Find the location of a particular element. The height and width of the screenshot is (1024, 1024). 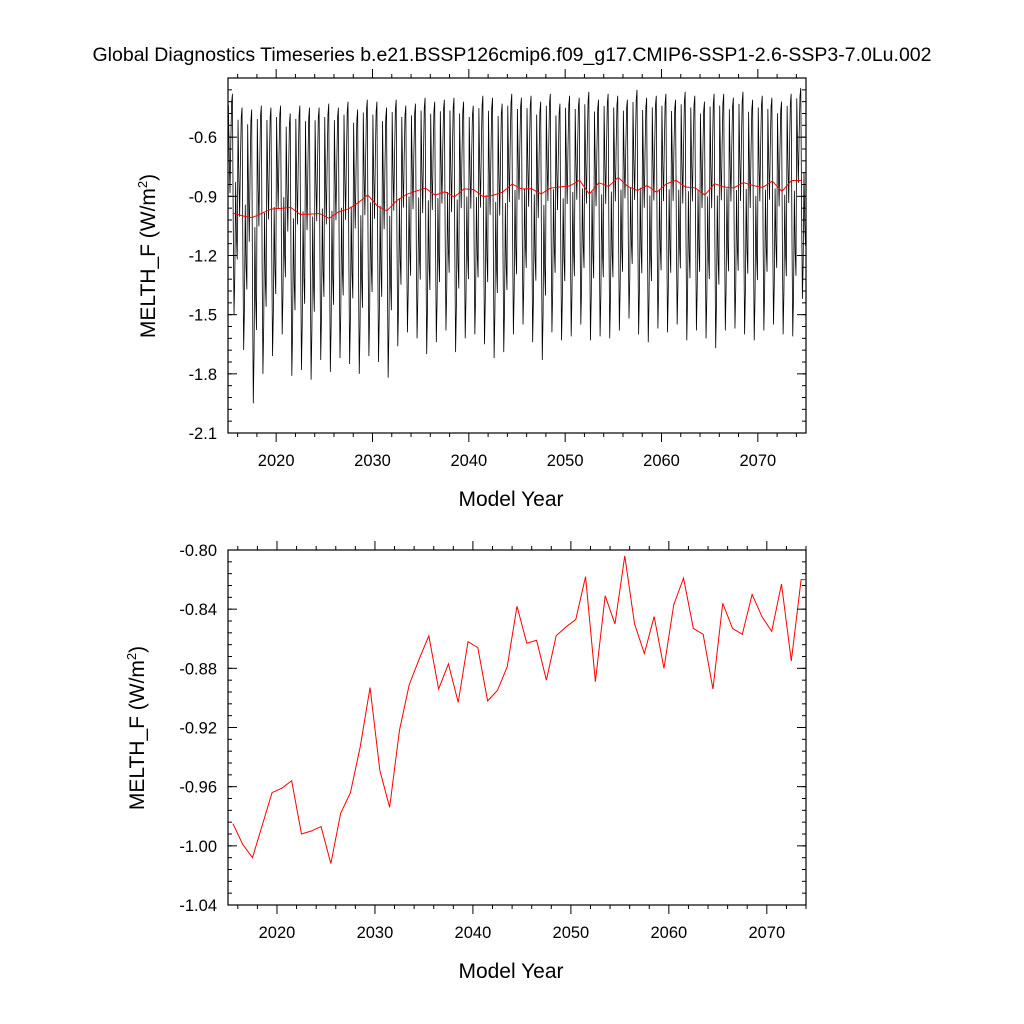

top-y-tick-label: -1.5 is located at coordinates (203, 316).